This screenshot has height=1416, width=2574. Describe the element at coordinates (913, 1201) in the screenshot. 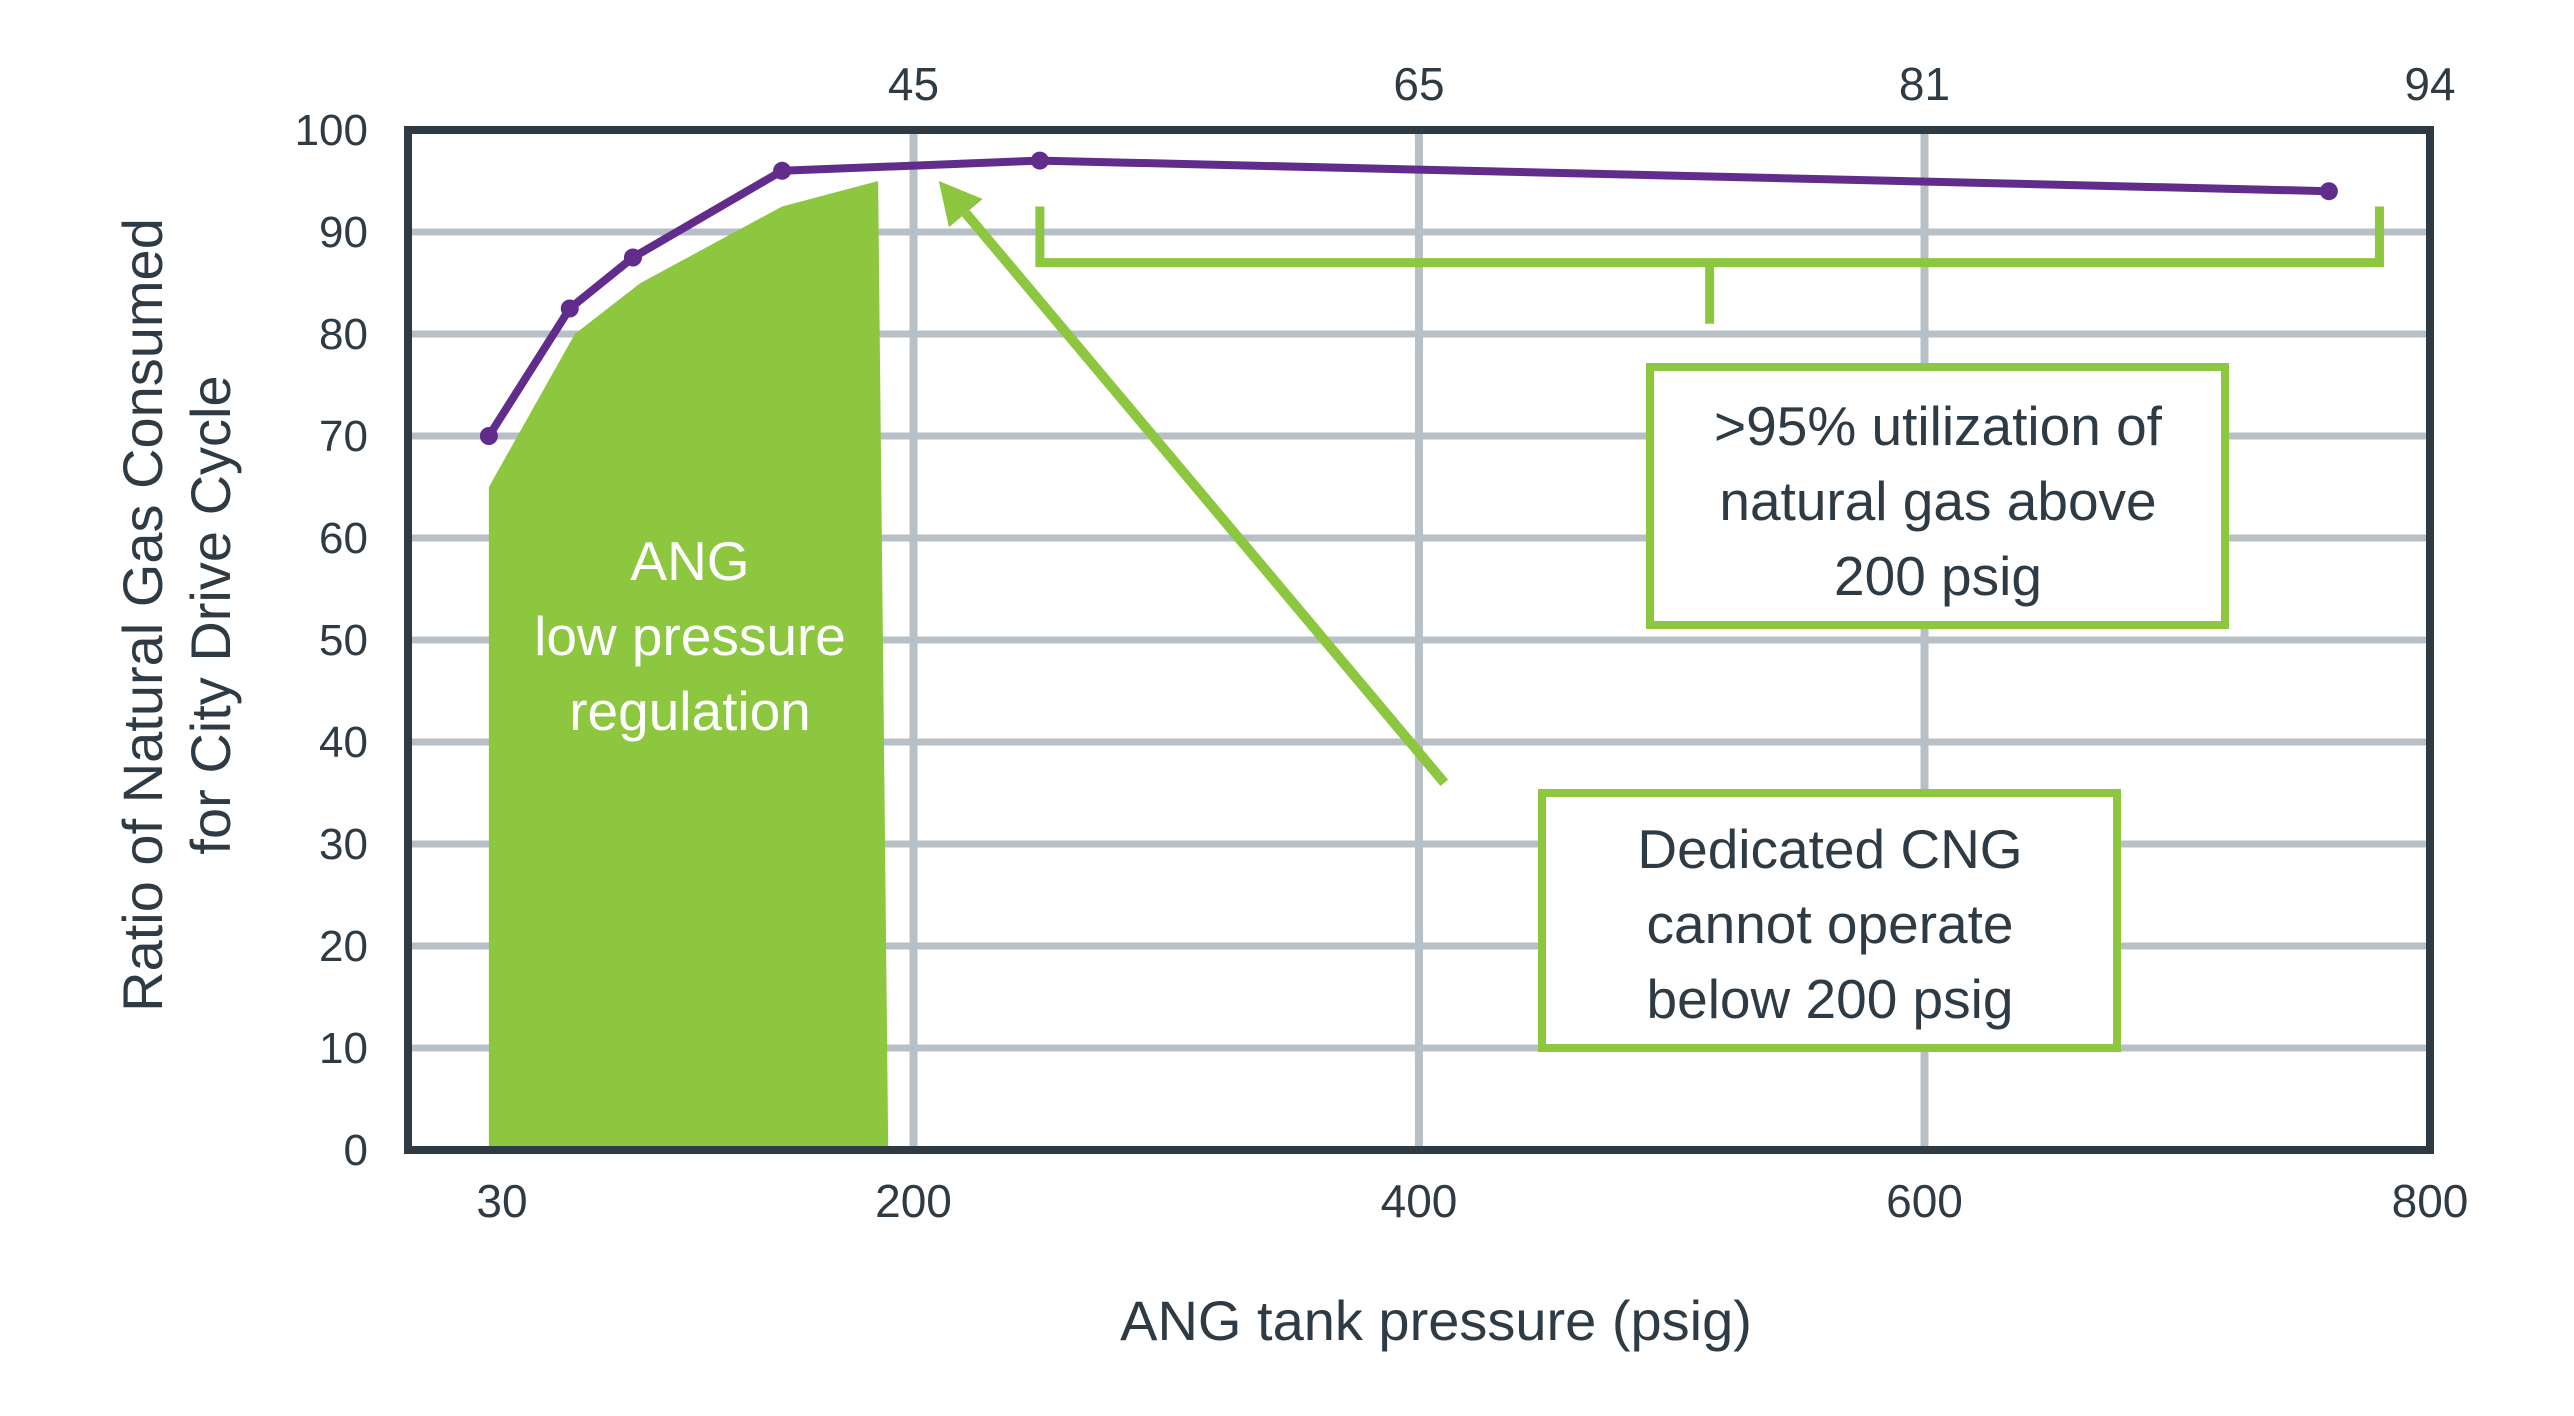

I see `x-tick-200: 200` at that location.